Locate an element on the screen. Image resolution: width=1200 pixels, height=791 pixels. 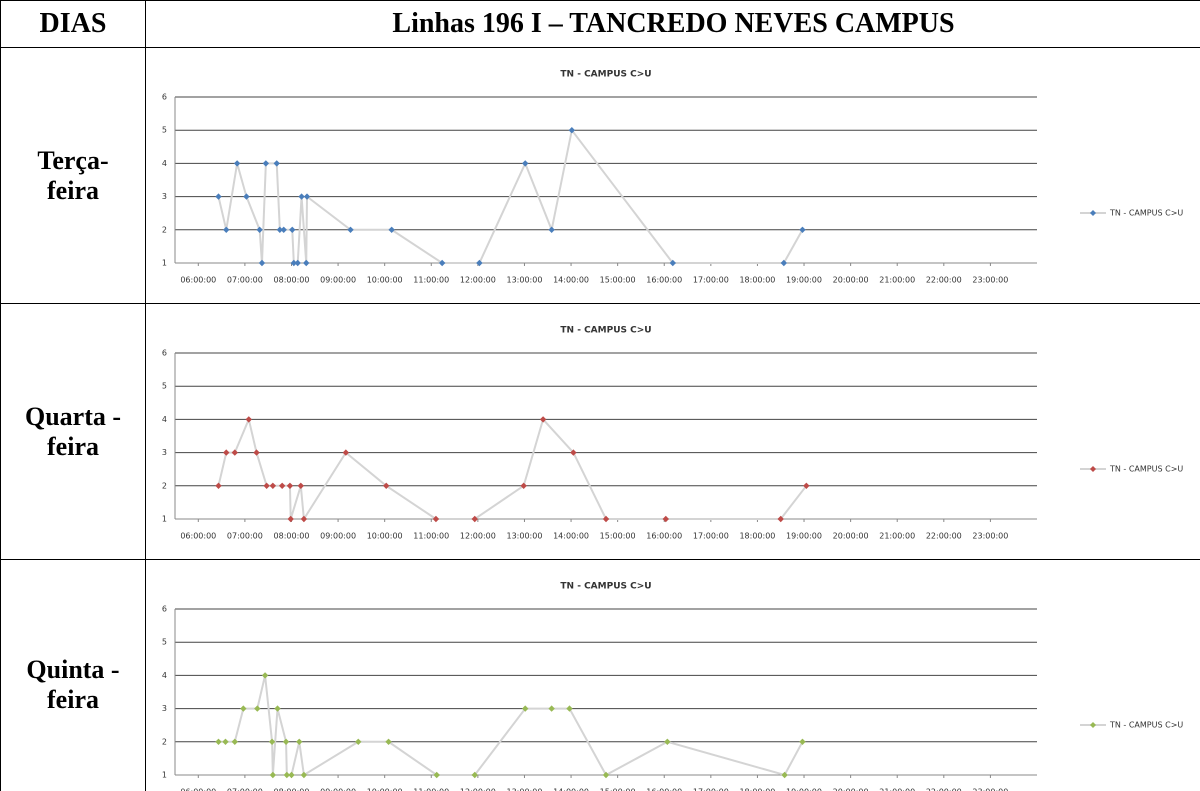
y-tick-label: 6 is located at coordinates (164, 353).